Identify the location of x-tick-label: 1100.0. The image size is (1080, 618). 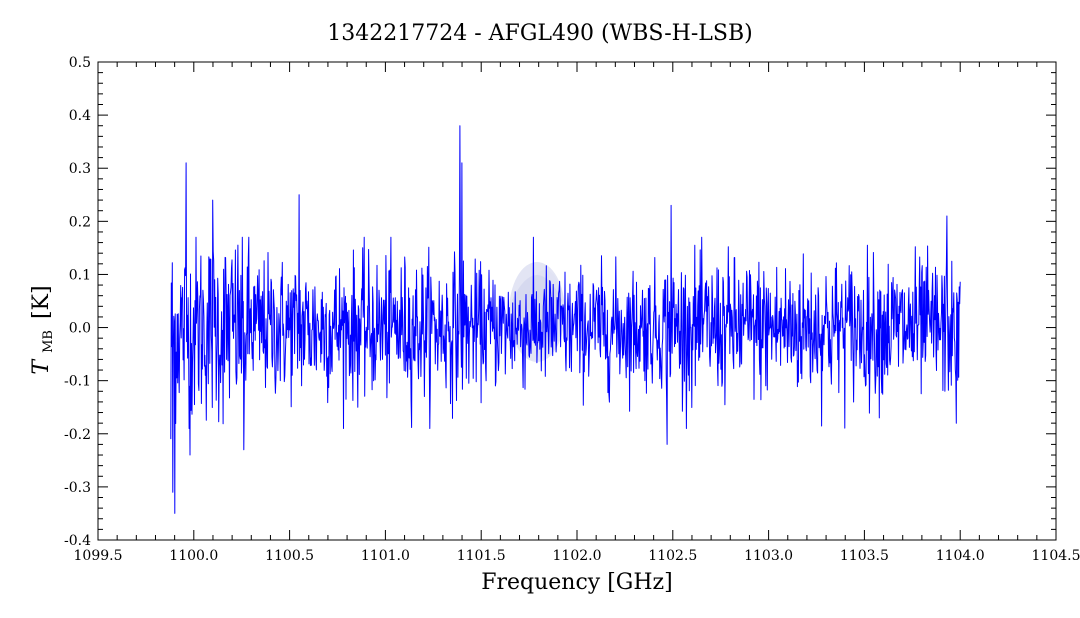
(193, 556).